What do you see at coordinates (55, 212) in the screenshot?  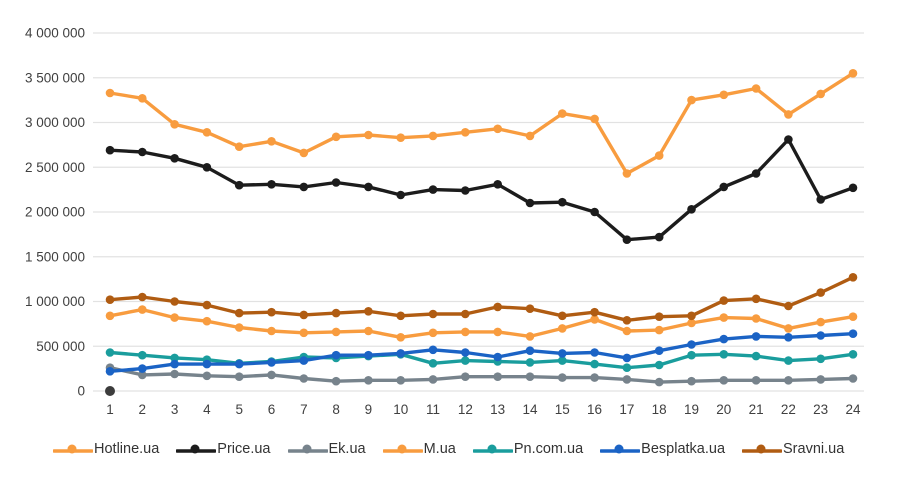 I see `y-axis-tick-label: 2 000 000` at bounding box center [55, 212].